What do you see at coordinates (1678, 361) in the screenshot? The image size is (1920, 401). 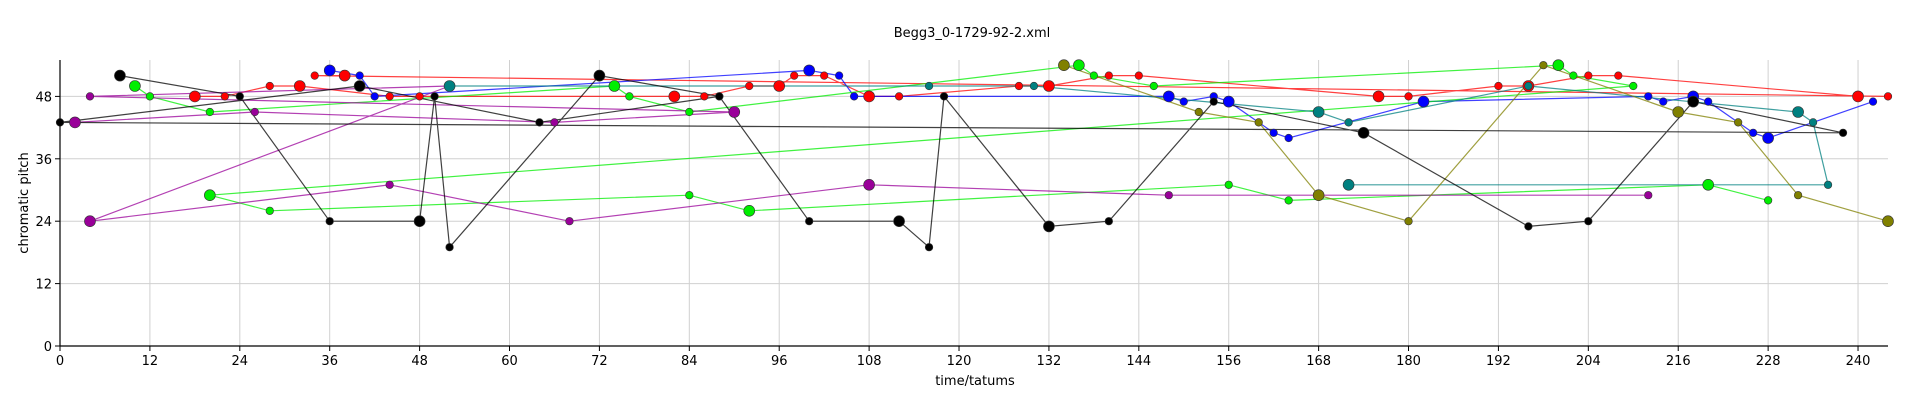 I see `x-tick-label: 216` at bounding box center [1678, 361].